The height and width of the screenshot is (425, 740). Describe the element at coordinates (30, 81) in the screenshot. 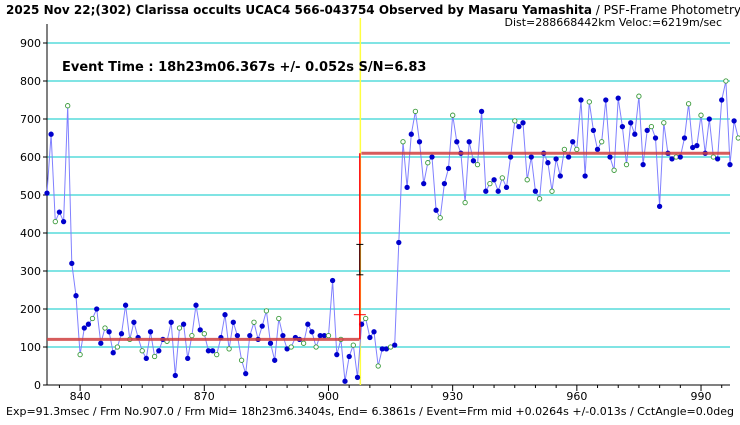

I see `y-tick-label: 800` at that location.